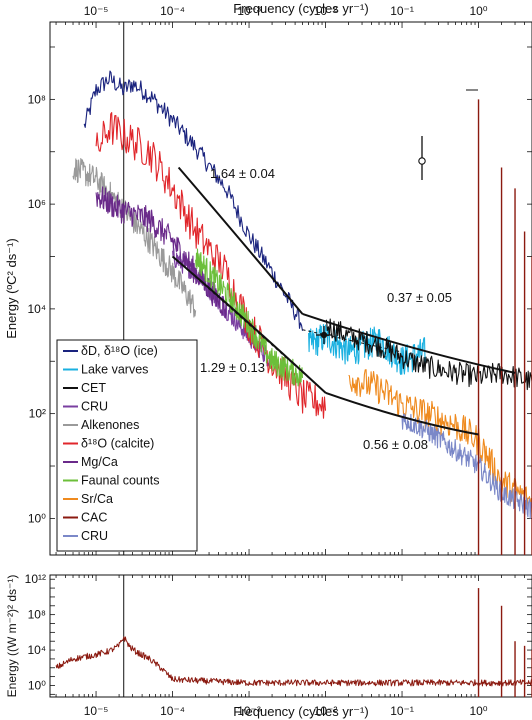 The width and height of the screenshot is (532, 720). What do you see at coordinates (293, 661) in the screenshot?
I see `insolation-spectrum-line` at bounding box center [293, 661].